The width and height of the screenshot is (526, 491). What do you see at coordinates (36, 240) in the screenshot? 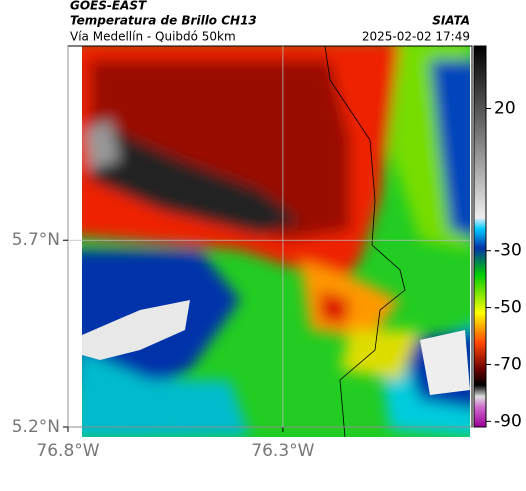
I see `y-tick-label: 5.7°N` at bounding box center [36, 240].